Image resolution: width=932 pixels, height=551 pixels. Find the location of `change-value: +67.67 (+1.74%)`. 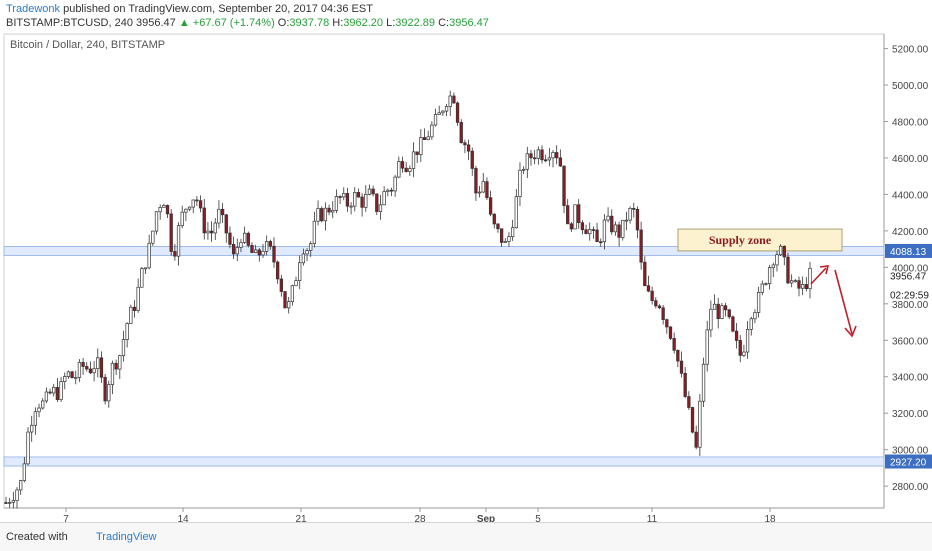

change-value: +67.67 (+1.74%) is located at coordinates (233, 23).